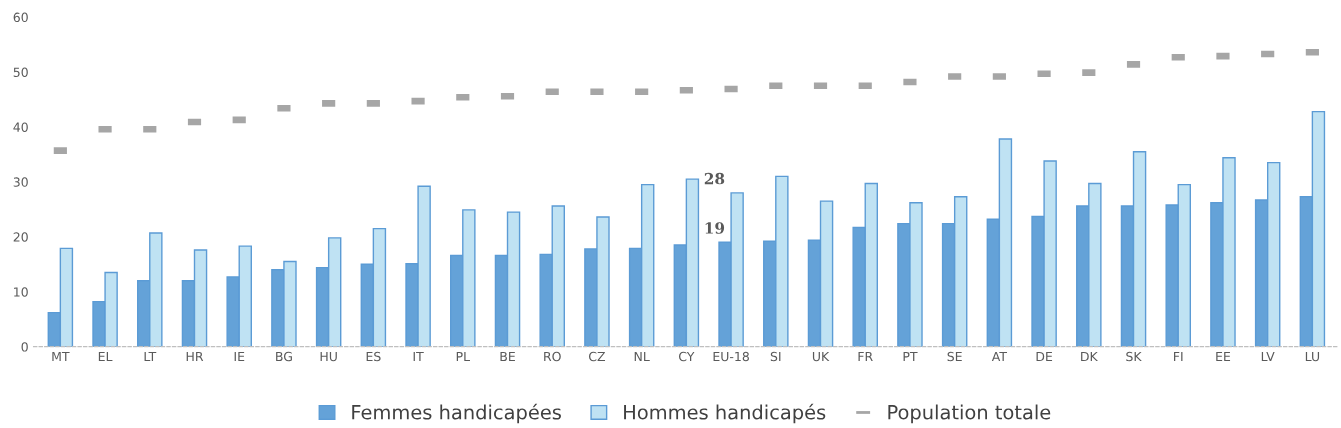  I want to click on x-tick-label: UK, so click(821, 356).